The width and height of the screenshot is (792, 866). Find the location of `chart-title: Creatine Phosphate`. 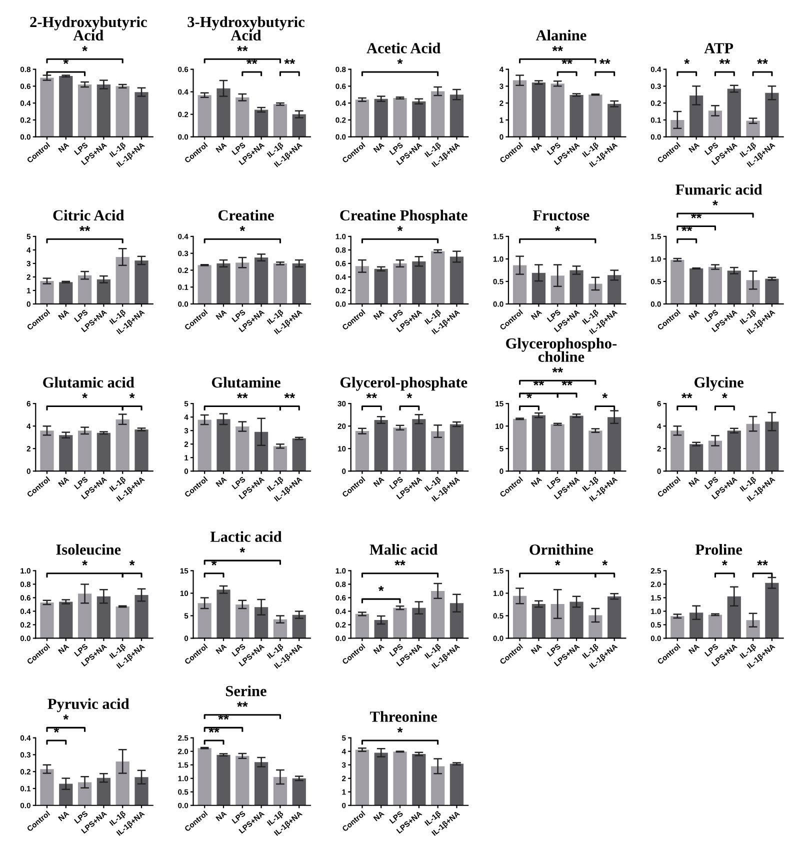

chart-title: Creatine Phosphate is located at coordinates (404, 217).